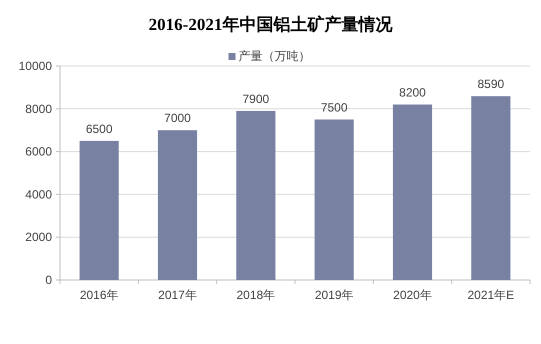 This screenshot has height=344, width=541. Describe the element at coordinates (334, 107) in the screenshot. I see `data-label: 7500` at that location.